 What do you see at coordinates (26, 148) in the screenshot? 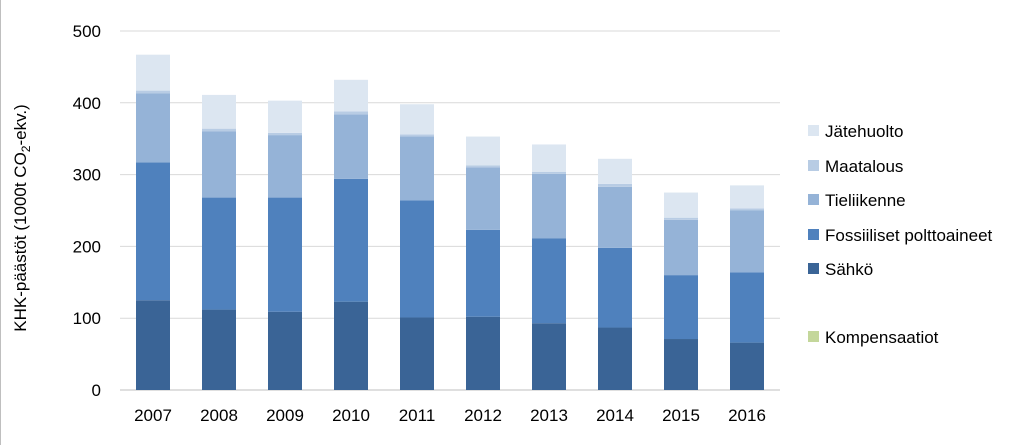
I see `y-axis-label-subscript: 2` at bounding box center [26, 148].